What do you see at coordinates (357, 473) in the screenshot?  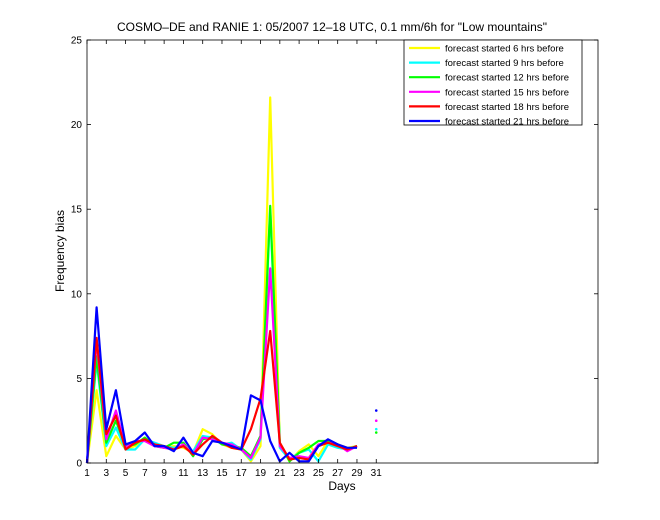 I see `x-tick-label: 29` at bounding box center [357, 473].